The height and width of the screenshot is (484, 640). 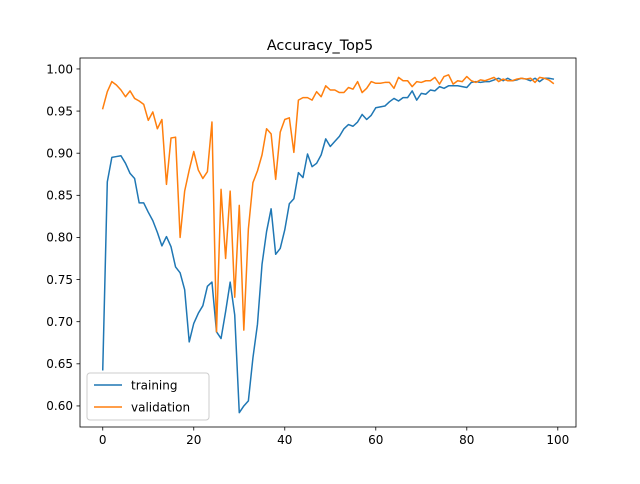 What do you see at coordinates (59, 196) in the screenshot?
I see `y-tick-label: 0.85` at bounding box center [59, 196].